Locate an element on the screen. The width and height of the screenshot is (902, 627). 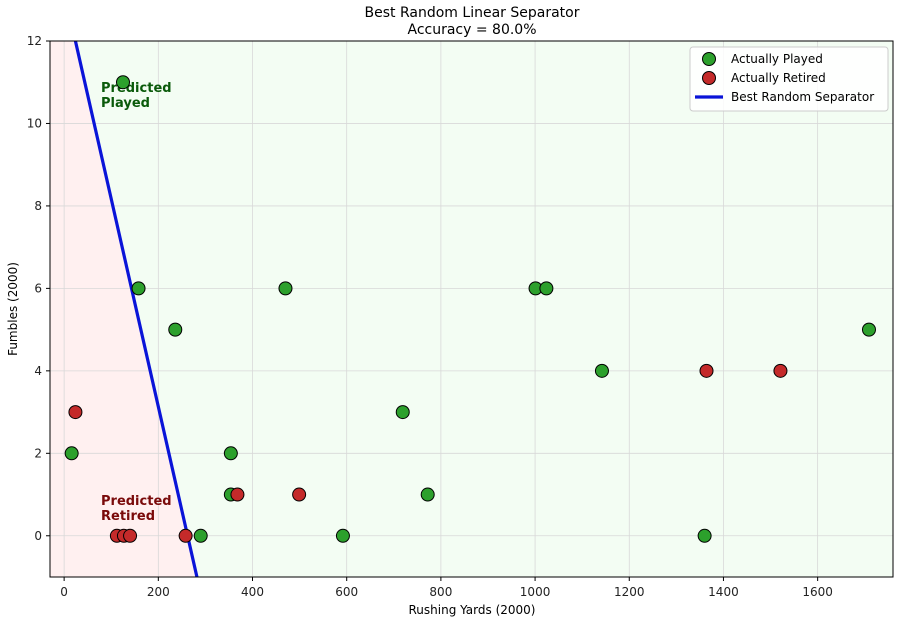
x-axis-label: Rushing Yards (2000) is located at coordinates (472, 610).